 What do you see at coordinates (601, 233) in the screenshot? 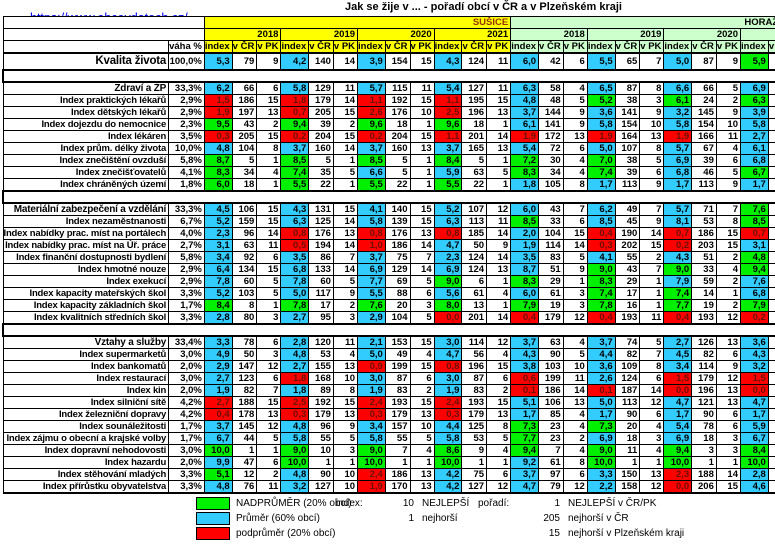
I see `index-cell: 0,4` at bounding box center [601, 233].